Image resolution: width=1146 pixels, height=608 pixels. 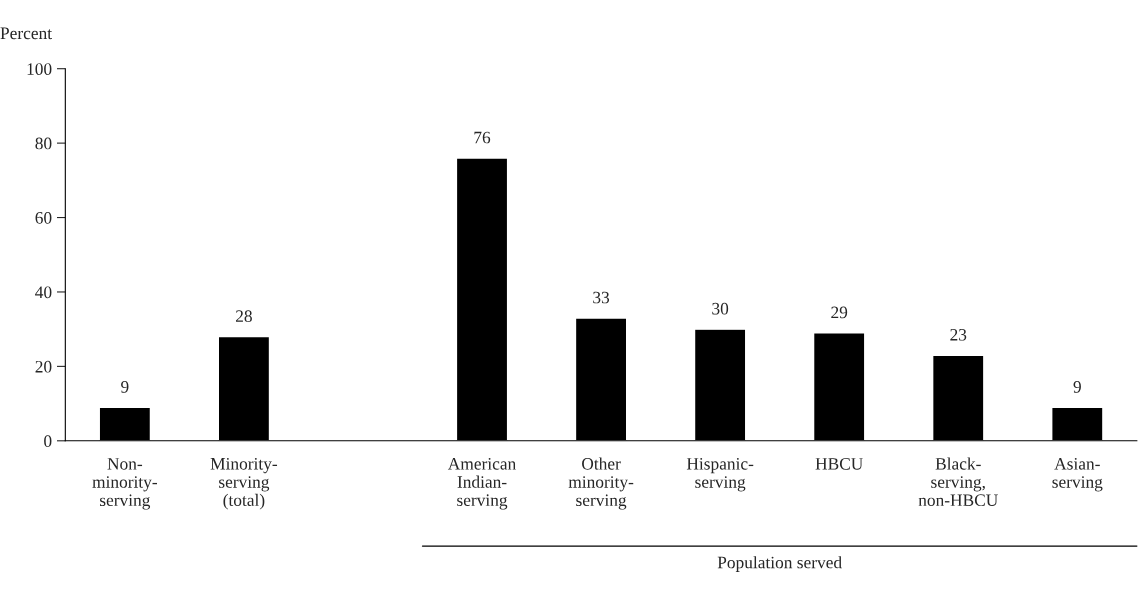 I want to click on y-tick-label: 60, so click(x=43, y=218).